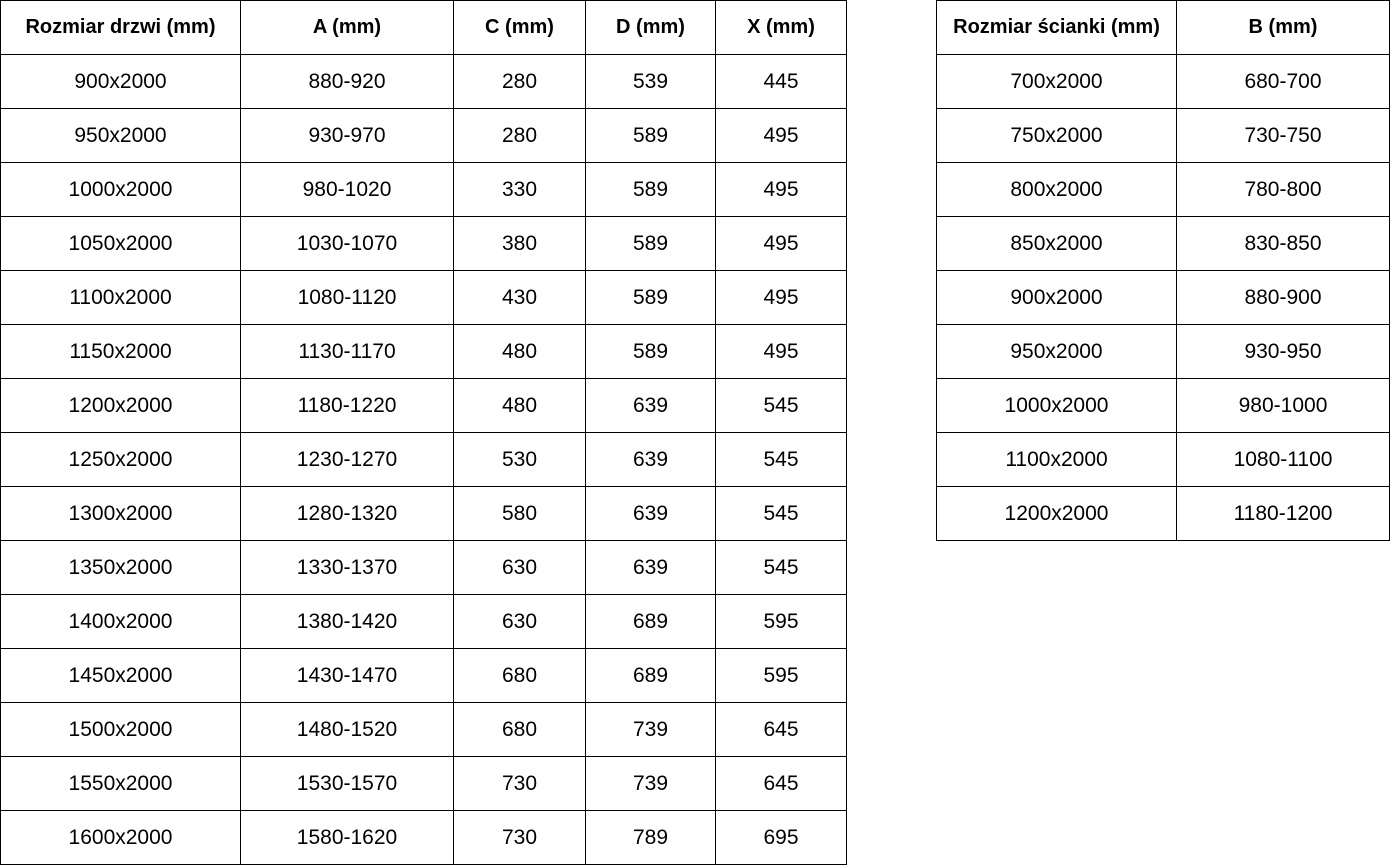  Describe the element at coordinates (781, 27) in the screenshot. I see `column-header: X (mm)` at that location.